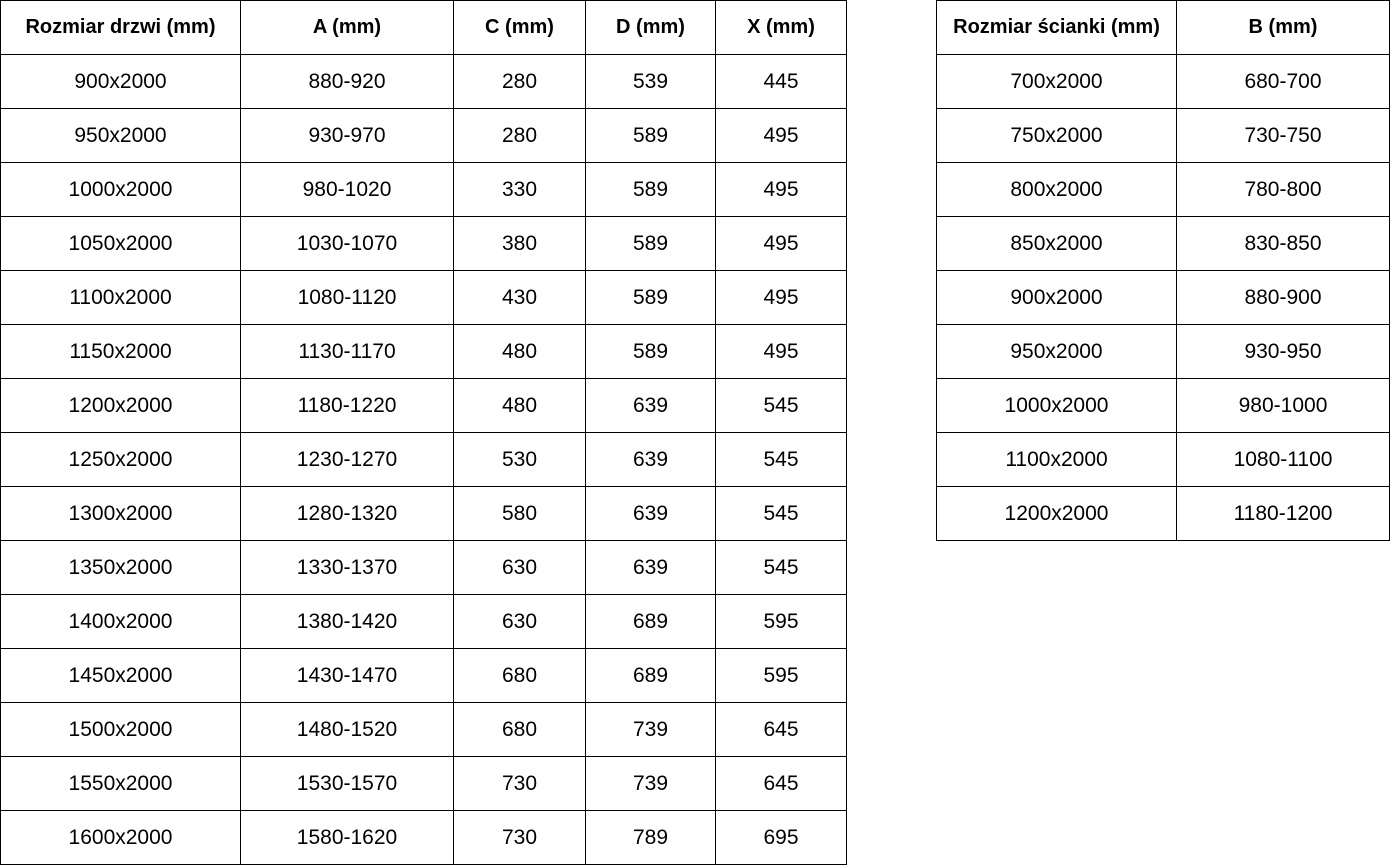  Describe the element at coordinates (781, 27) in the screenshot. I see `column-header: X (mm)` at that location.